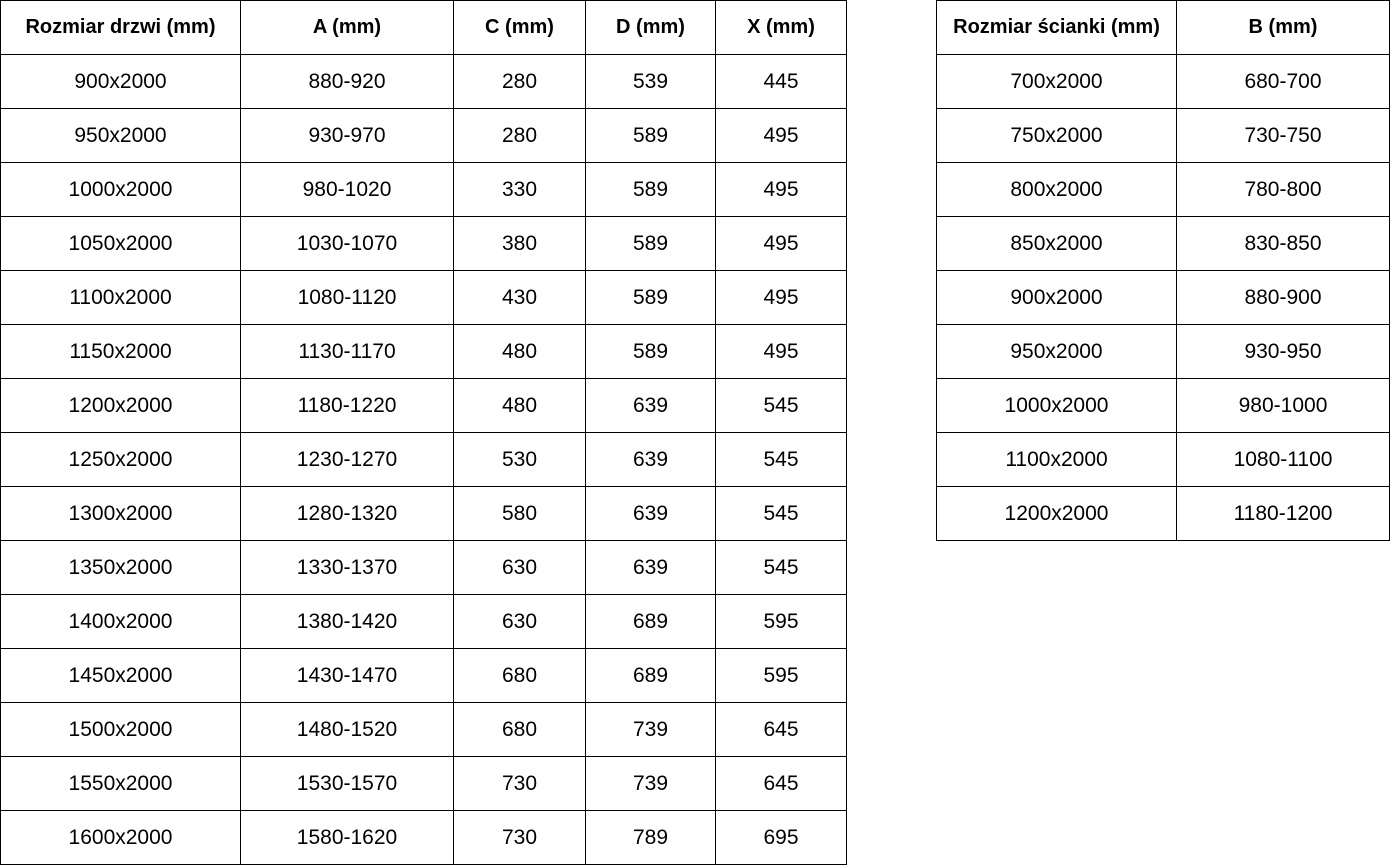  Describe the element at coordinates (781, 27) in the screenshot. I see `column-header: X (mm)` at that location.